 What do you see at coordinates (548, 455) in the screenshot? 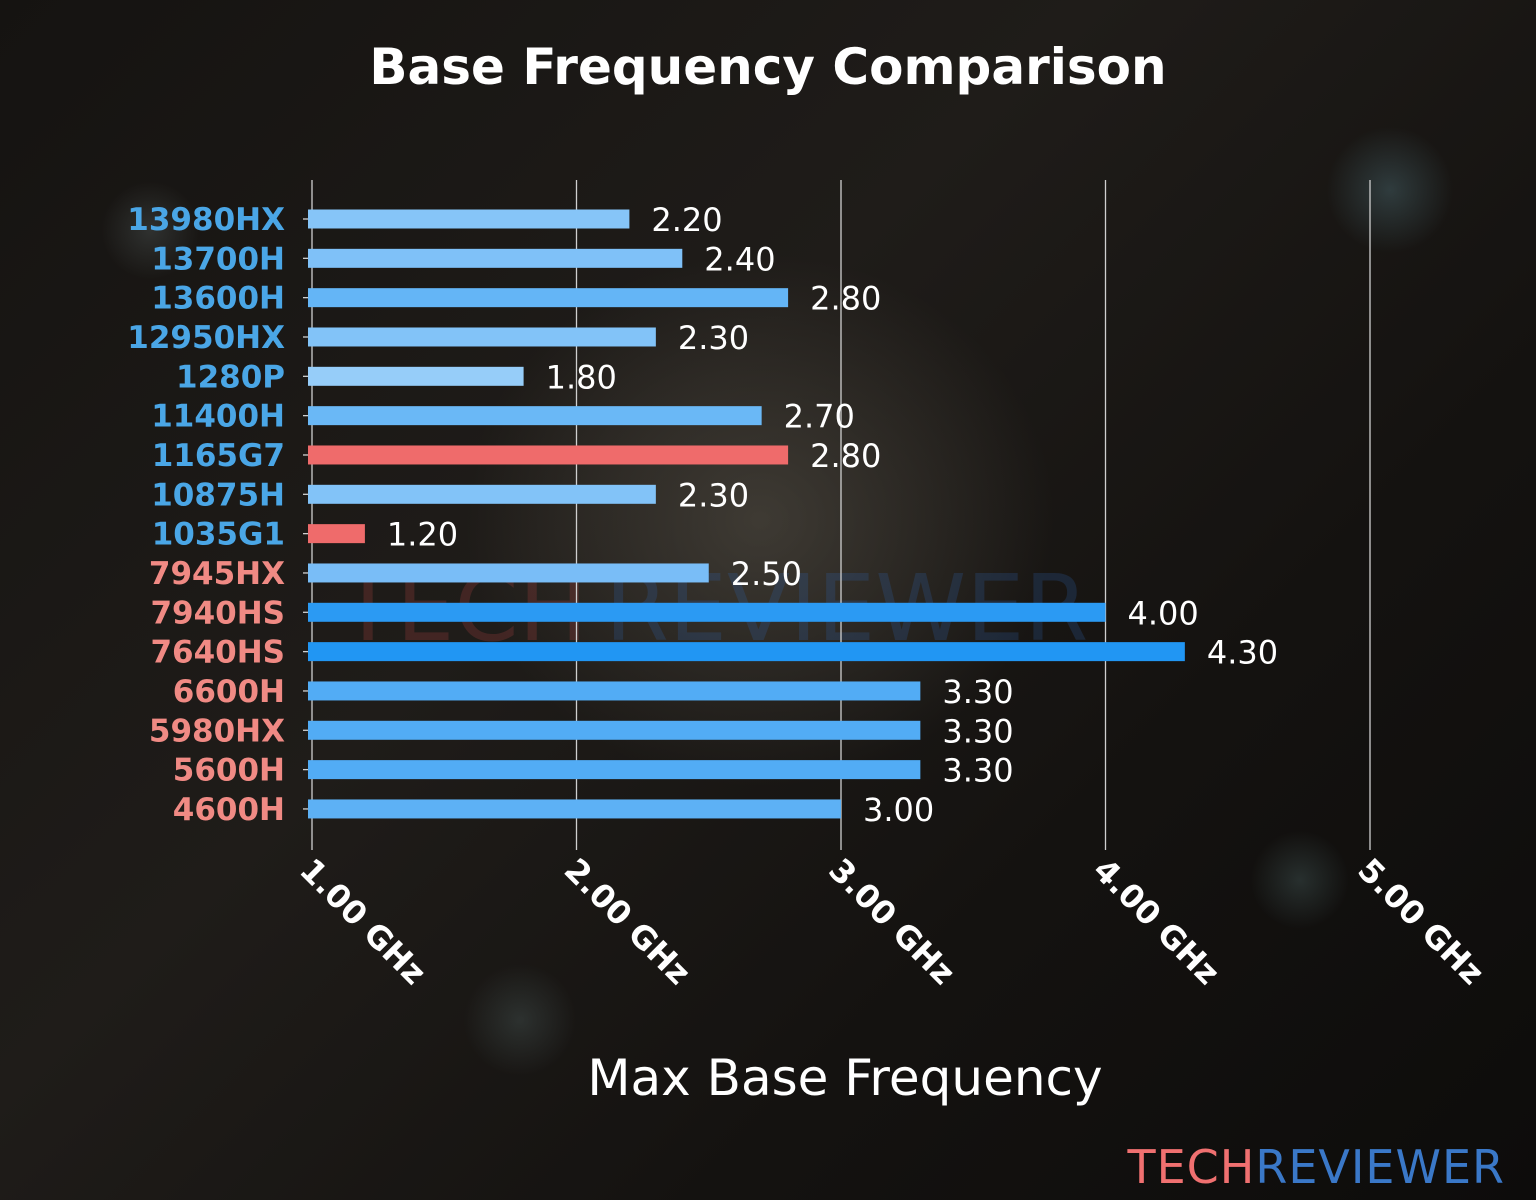
I see `bar-1165G7` at bounding box center [548, 455].